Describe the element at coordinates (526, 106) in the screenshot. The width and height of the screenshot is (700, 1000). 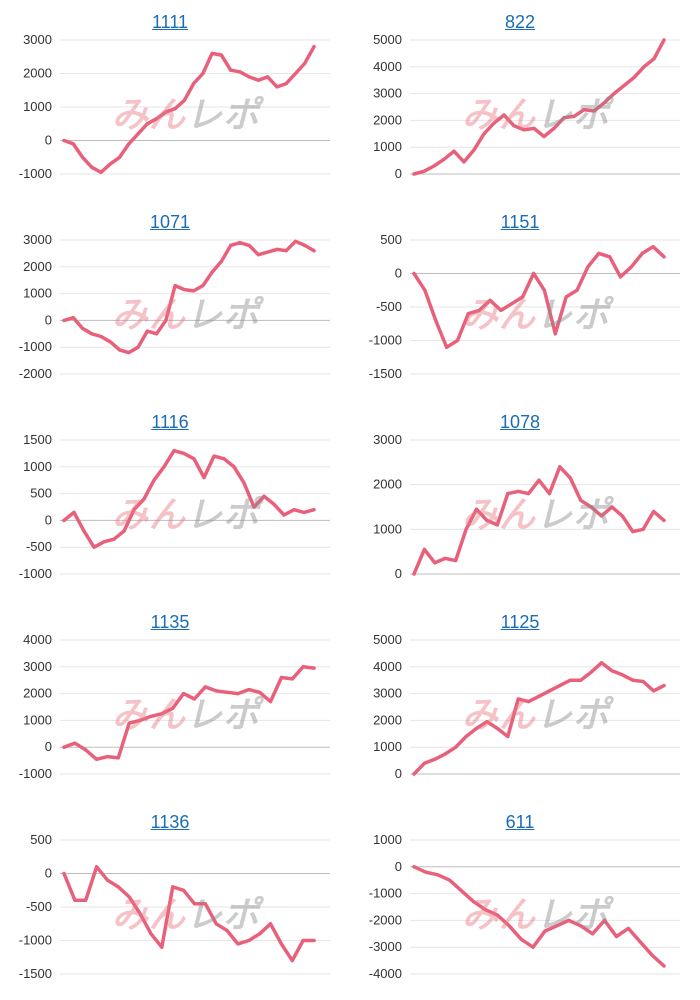
I see `line-chart: 5000 4000 3000 2000 1000 0` at that location.